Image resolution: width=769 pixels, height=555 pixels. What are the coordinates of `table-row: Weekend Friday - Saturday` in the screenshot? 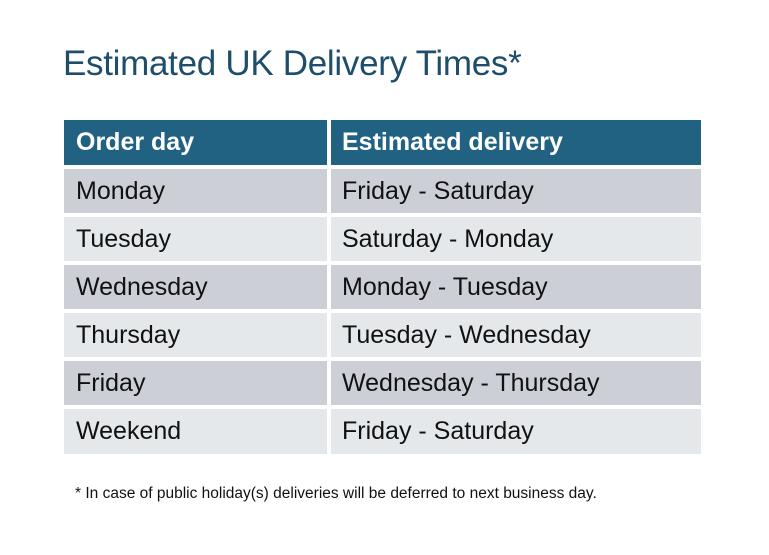 It's located at (382, 431).